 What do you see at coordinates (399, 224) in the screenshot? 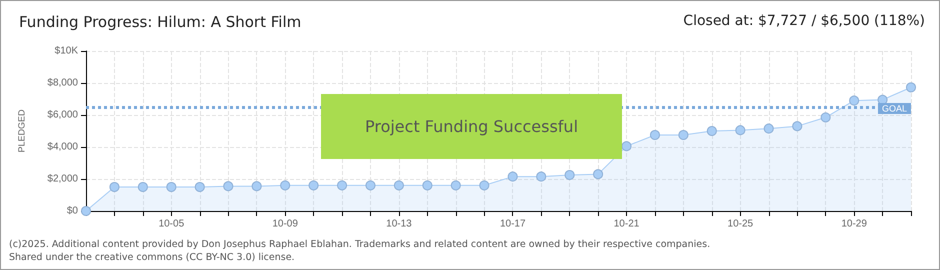
I see `x-tick-label: 10-13` at bounding box center [399, 224].